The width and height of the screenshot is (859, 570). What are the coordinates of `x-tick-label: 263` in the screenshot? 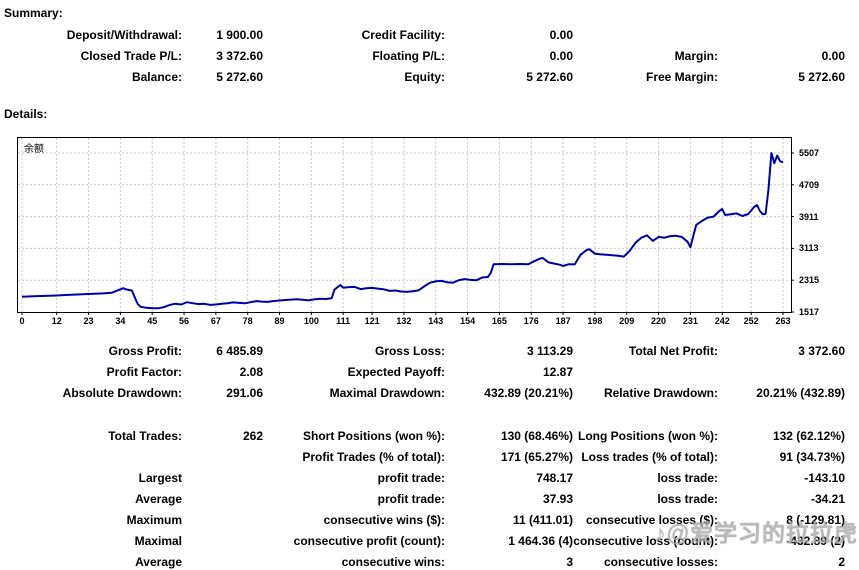 It's located at (783, 321).